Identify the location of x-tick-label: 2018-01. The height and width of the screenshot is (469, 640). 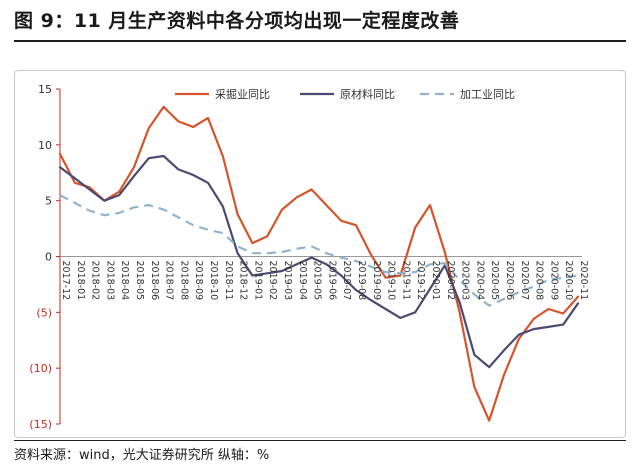
(80, 281).